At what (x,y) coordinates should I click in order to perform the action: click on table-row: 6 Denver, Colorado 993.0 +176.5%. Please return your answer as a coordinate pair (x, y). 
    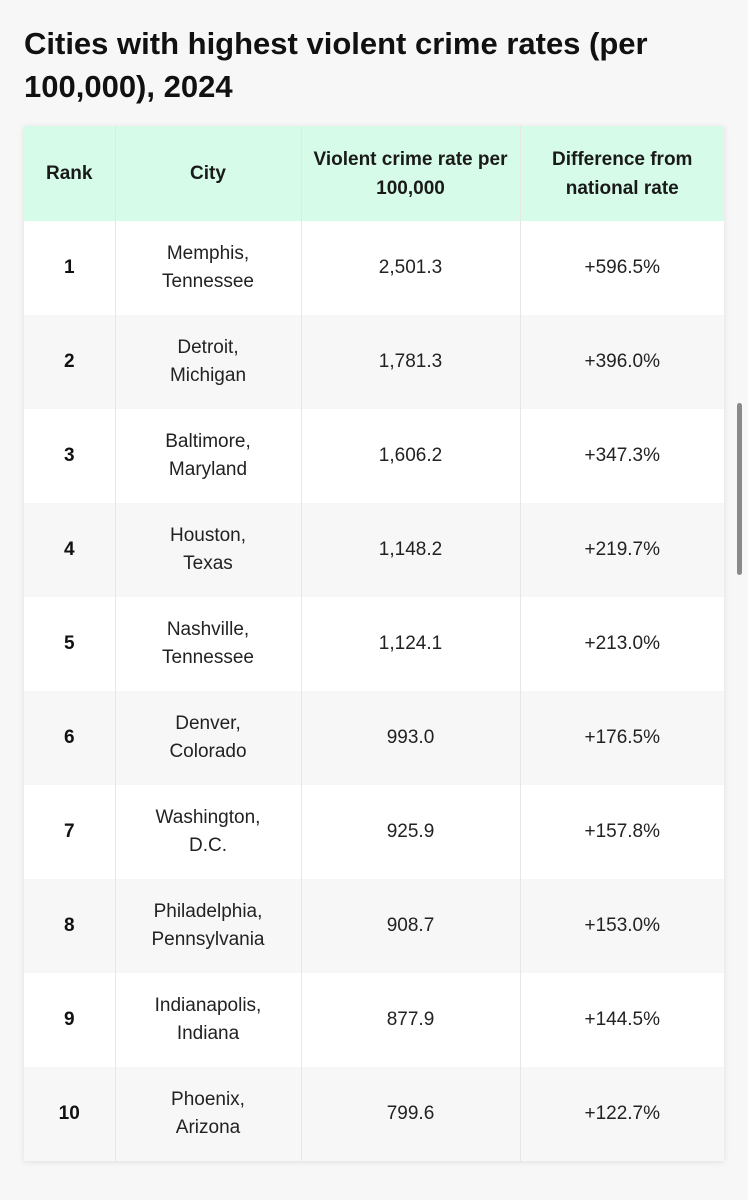
    Looking at the image, I should click on (374, 738).